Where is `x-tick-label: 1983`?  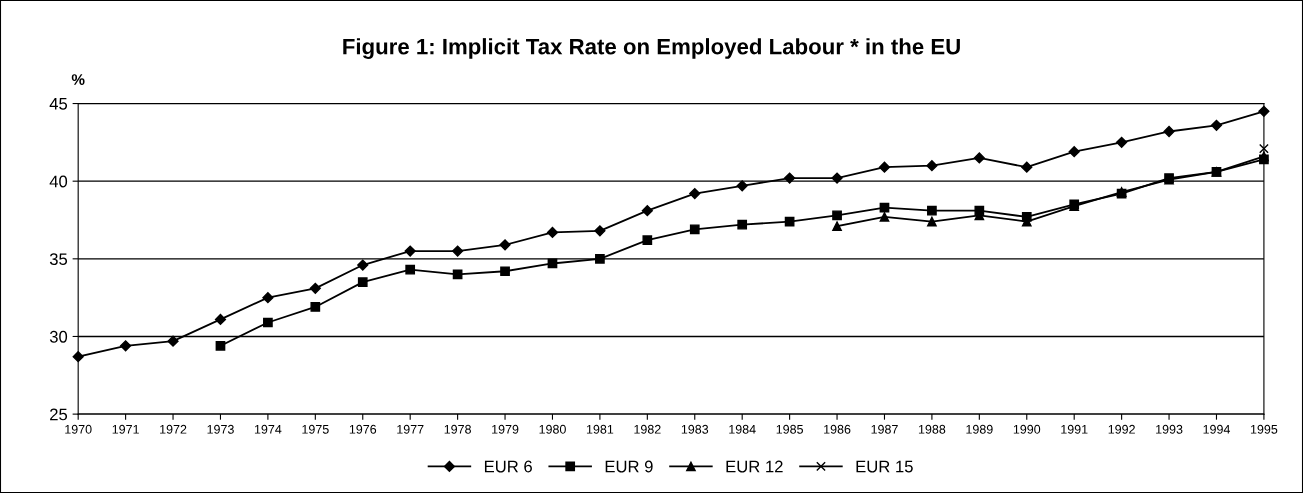
x-tick-label: 1983 is located at coordinates (695, 429).